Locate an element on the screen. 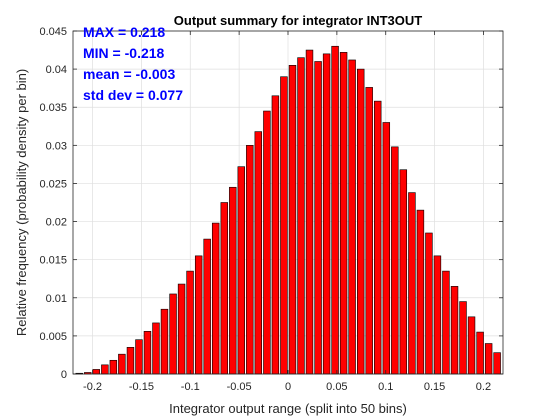 Image resolution: width=560 pixels, height=420 pixels. x-tick-label: -0.05 is located at coordinates (239, 387).